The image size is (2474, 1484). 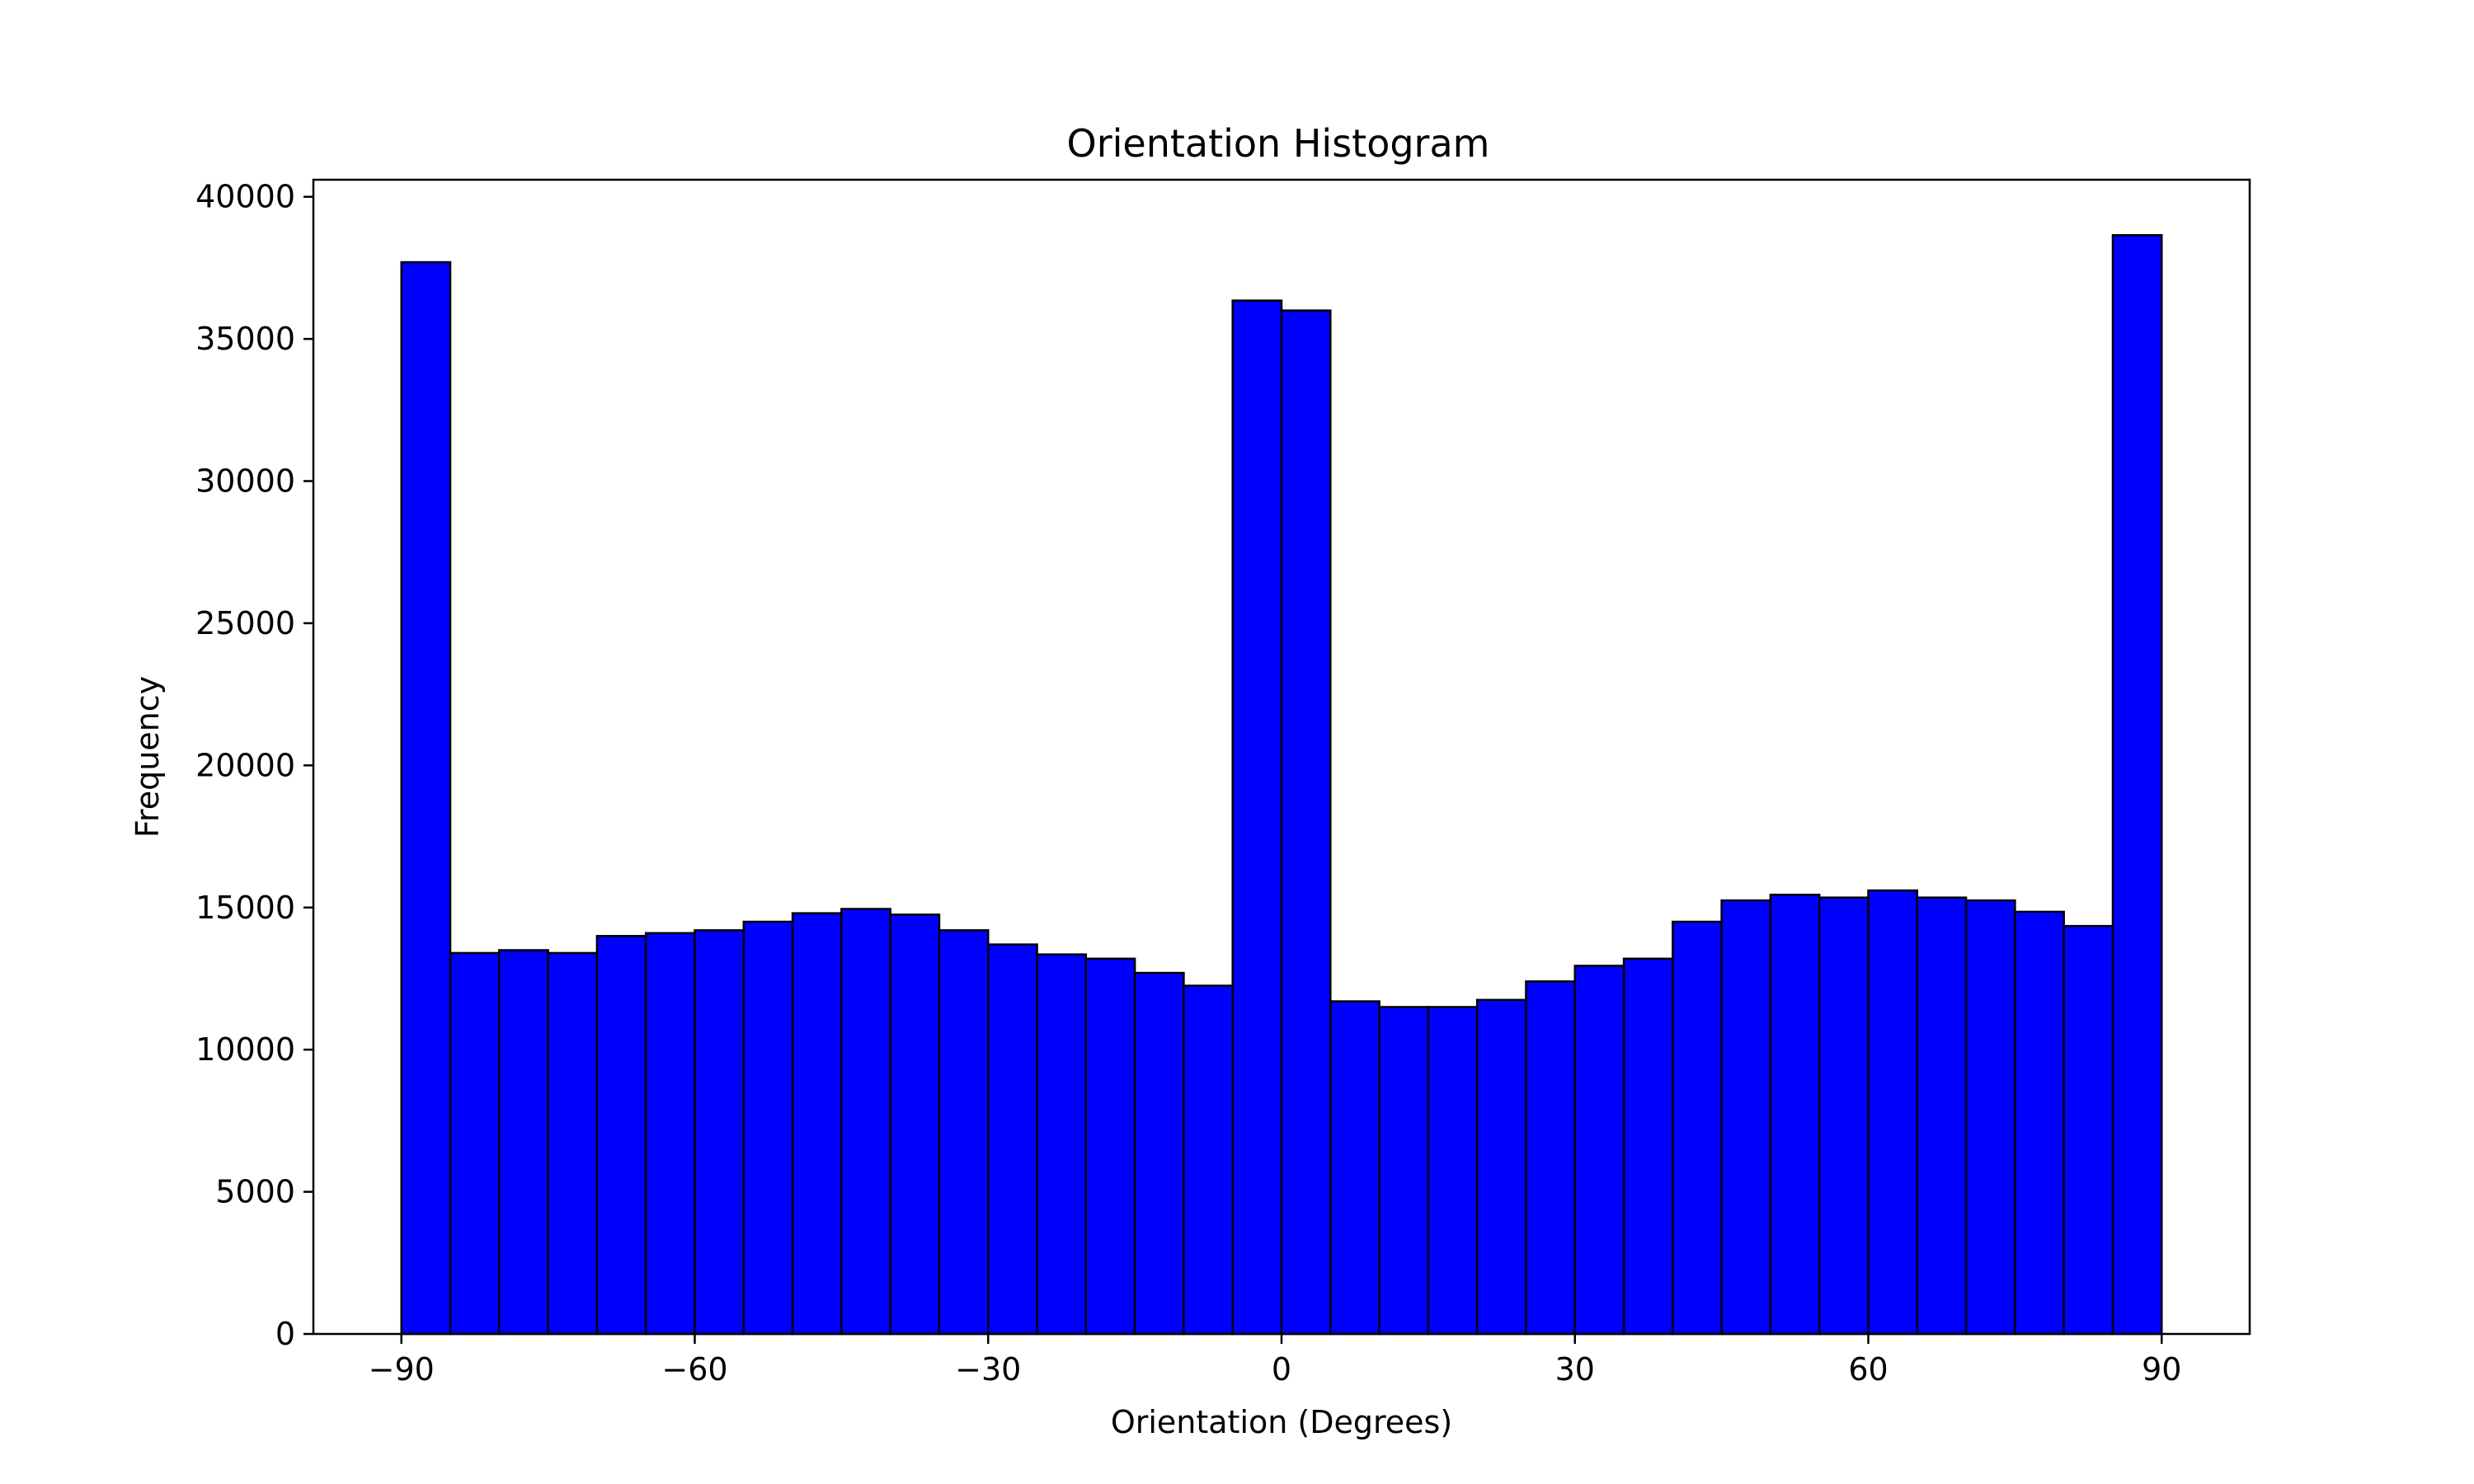 I want to click on y-tick-label: 5000, so click(x=255, y=1192).